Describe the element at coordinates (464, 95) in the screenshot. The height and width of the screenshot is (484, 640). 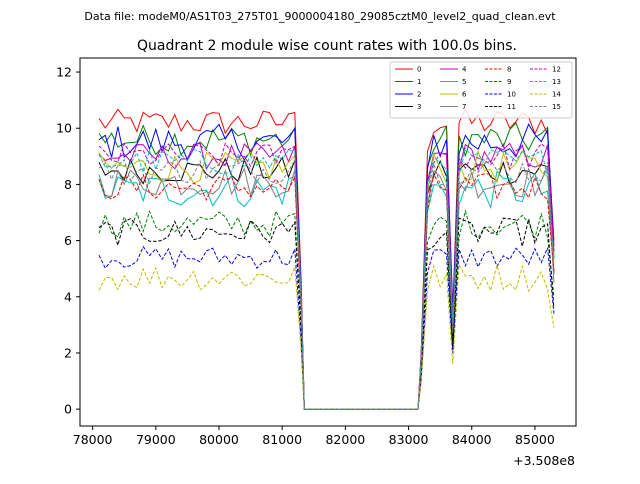
I see `legend-label: 6` at that location.